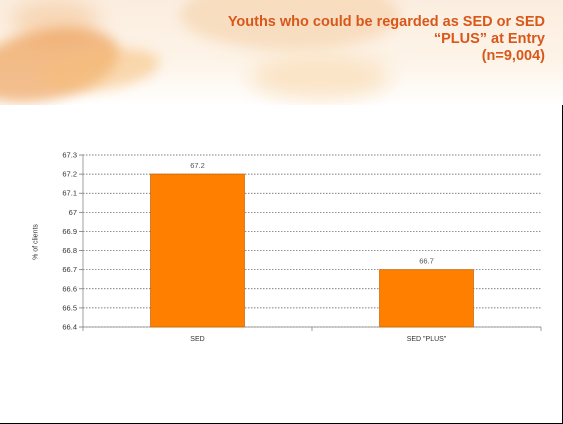 The width and height of the screenshot is (563, 424). What do you see at coordinates (69, 193) in the screenshot?
I see `y-tick-label: 67.1` at bounding box center [69, 193].